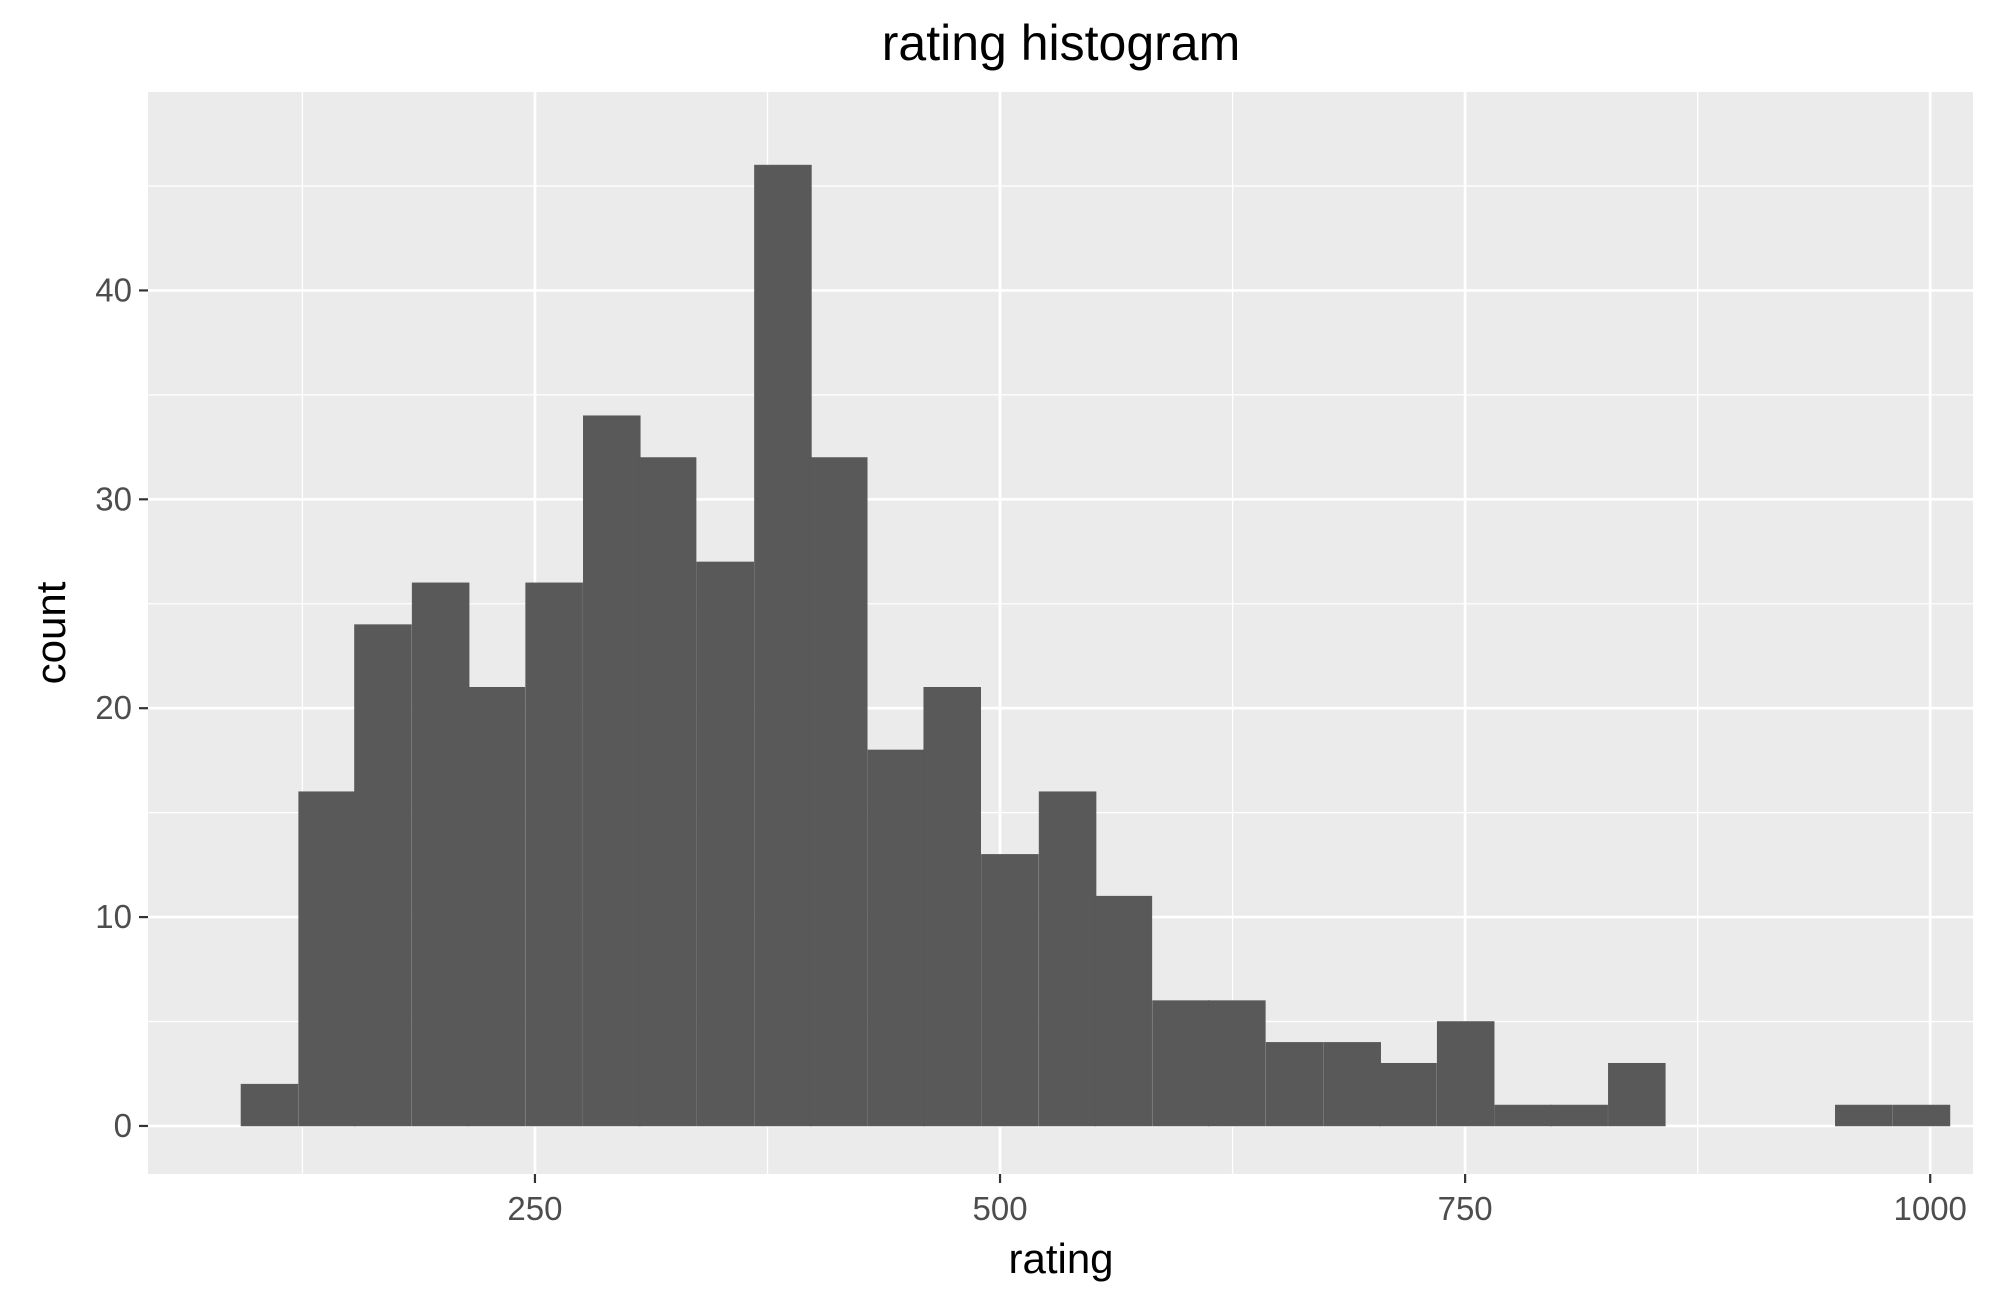  What do you see at coordinates (50, 632) in the screenshot?
I see `y-axis-title: count` at bounding box center [50, 632].